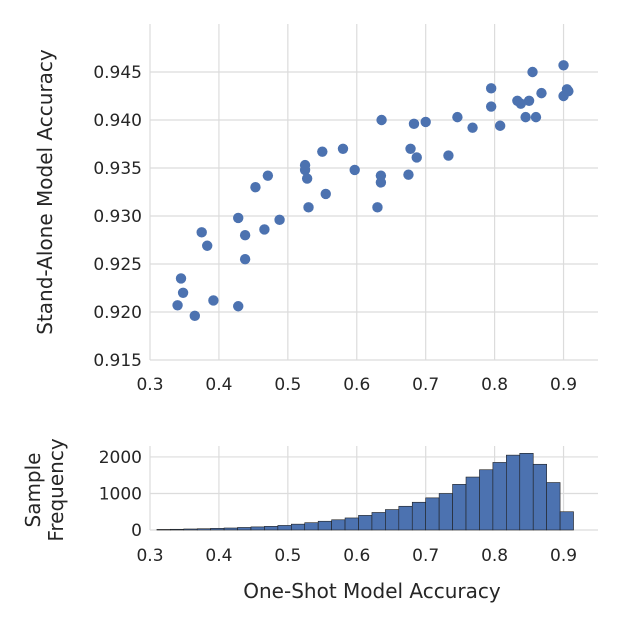 The height and width of the screenshot is (617, 635). Describe the element at coordinates (56, 489) in the screenshot. I see `hist-y-axis-label-line: Frequency` at that location.